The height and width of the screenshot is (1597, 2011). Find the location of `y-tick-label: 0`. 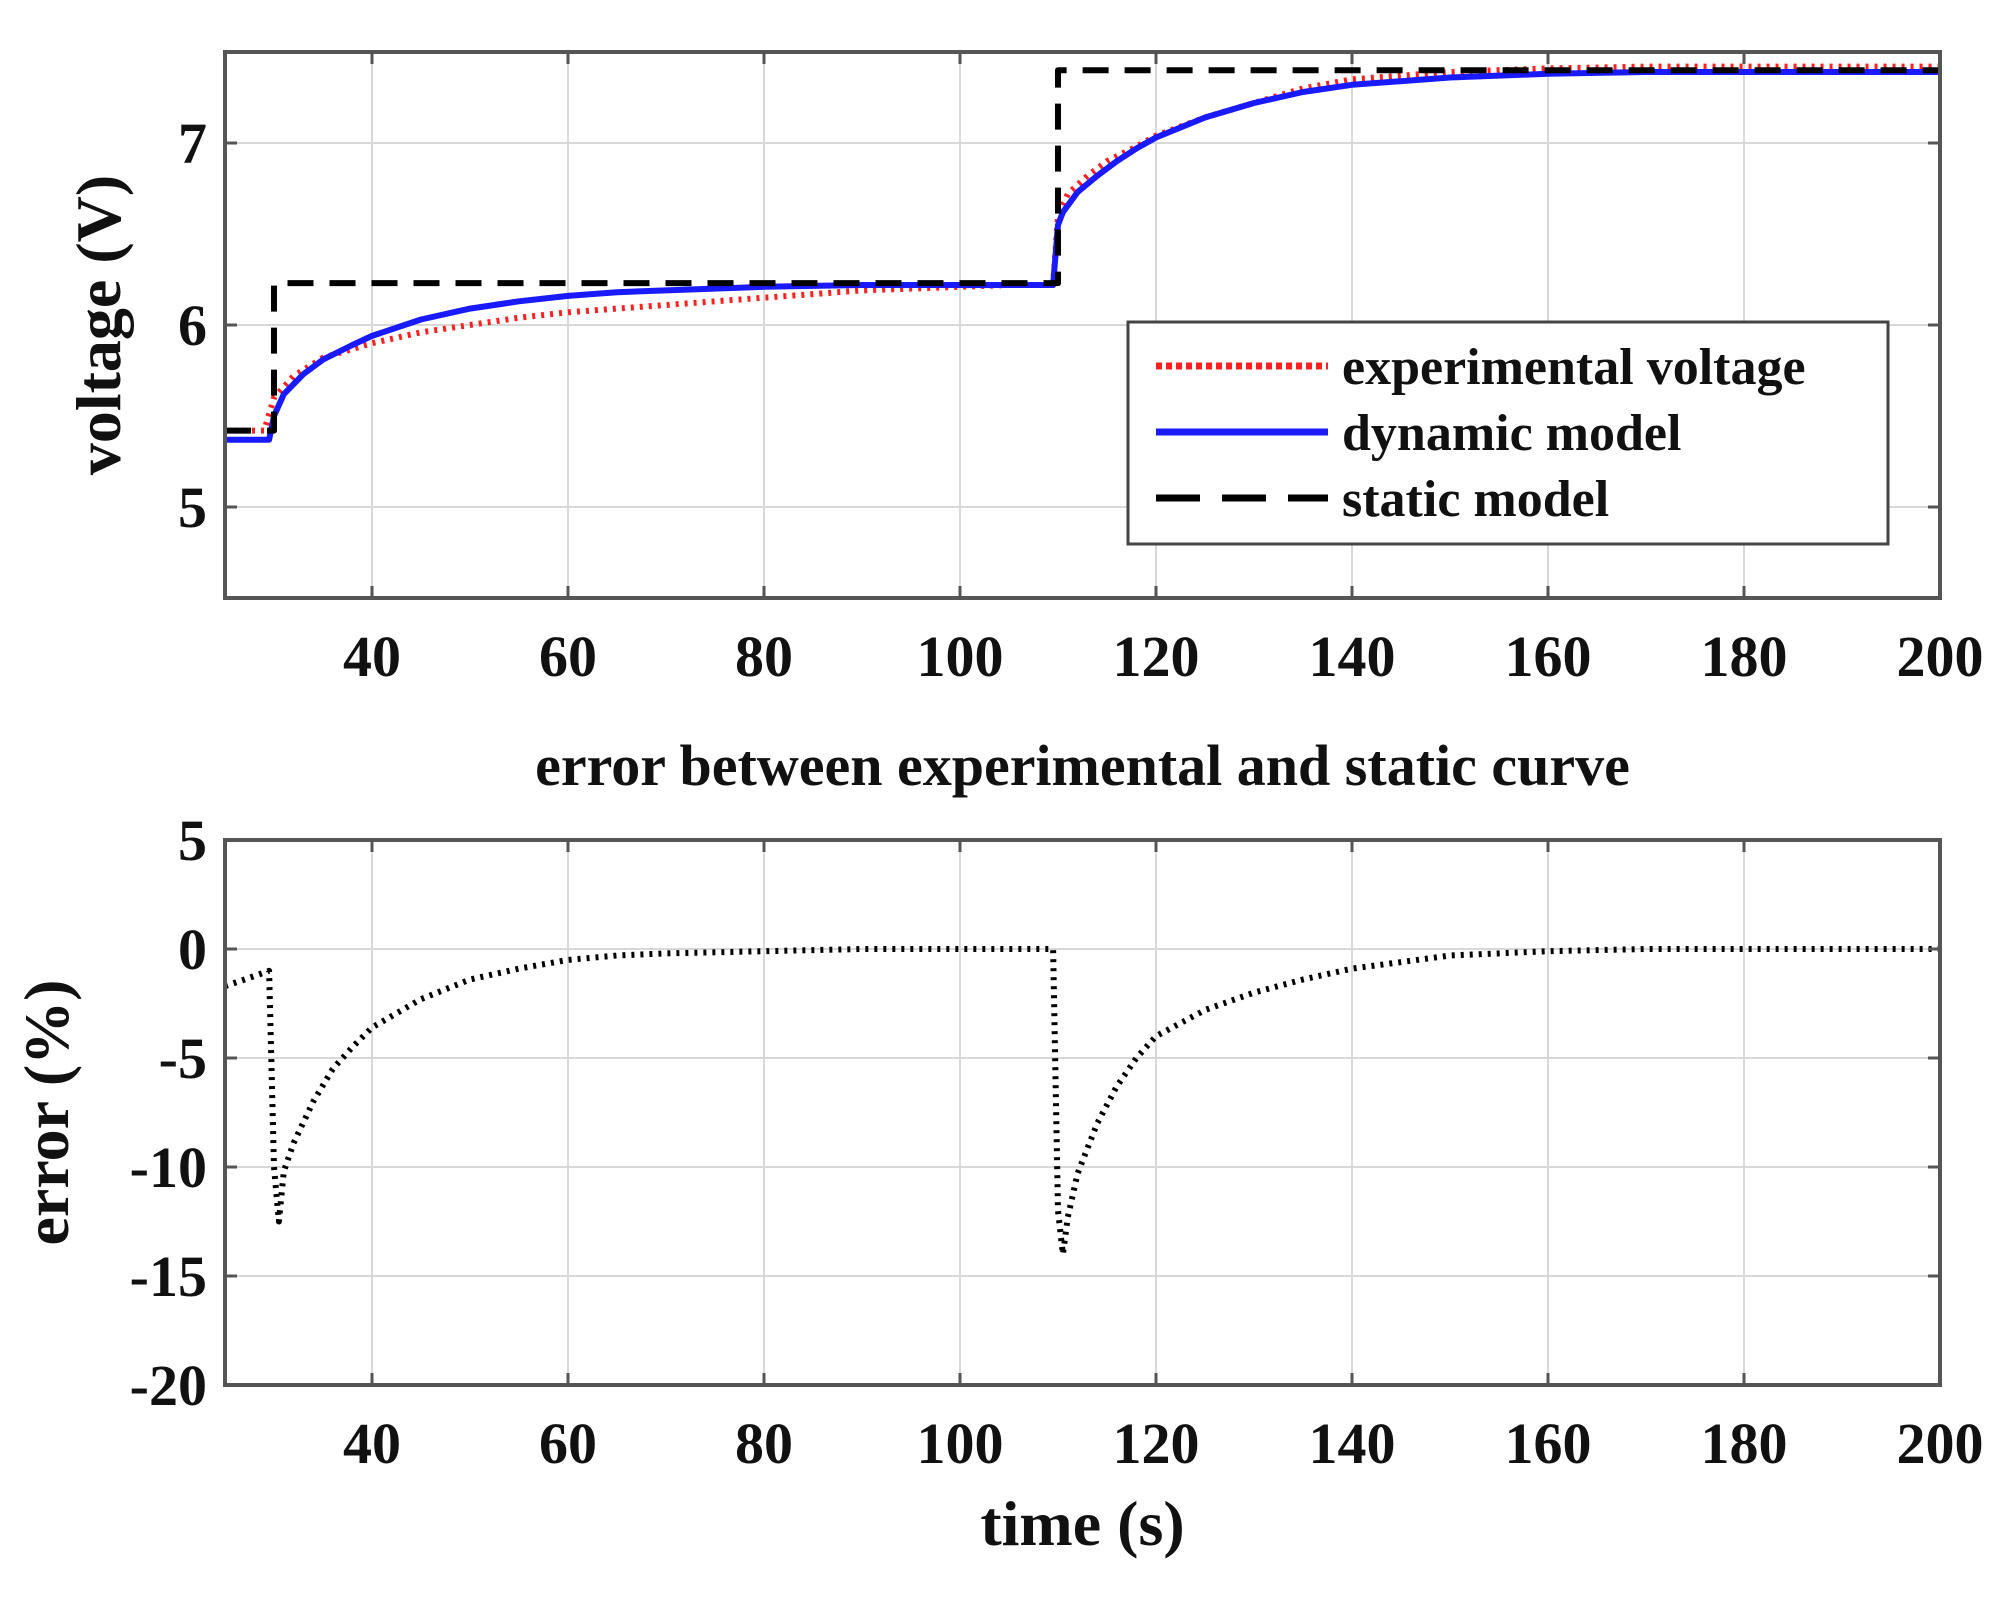

y-tick-label: 0 is located at coordinates (192, 949).